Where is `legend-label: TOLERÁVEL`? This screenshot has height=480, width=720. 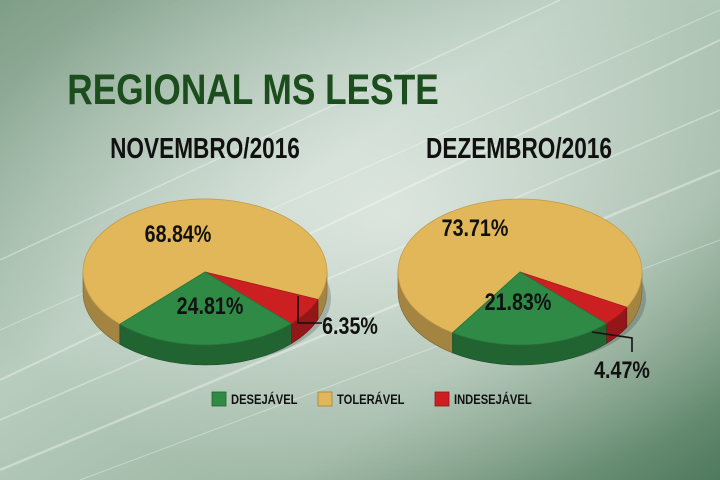 legend-label: TOLERÁVEL is located at coordinates (371, 399).